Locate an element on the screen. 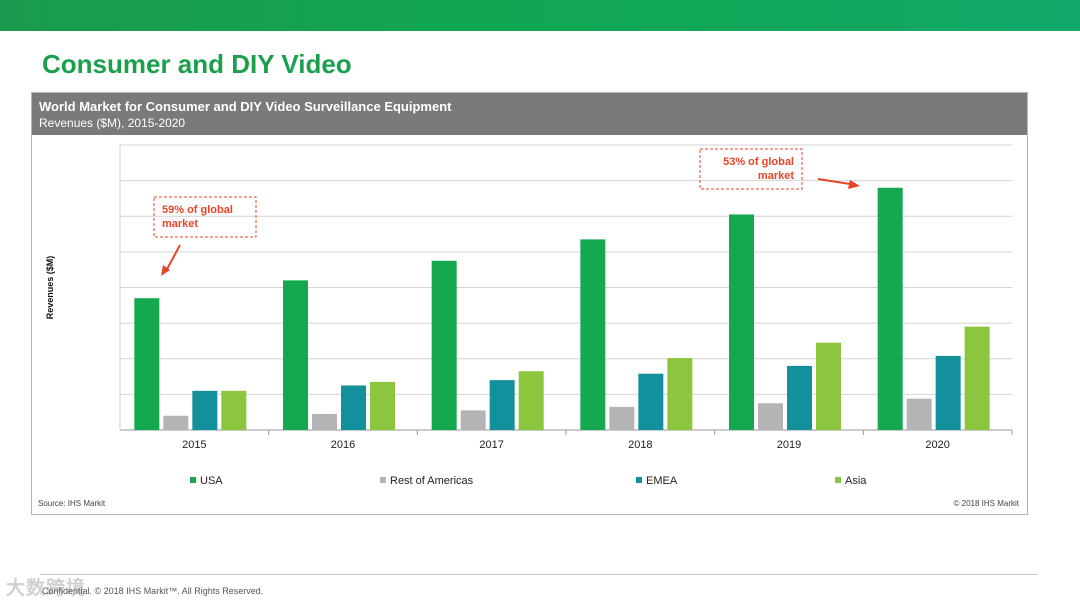 The height and width of the screenshot is (607, 1080). bar-emea-2015 is located at coordinates (205, 410).